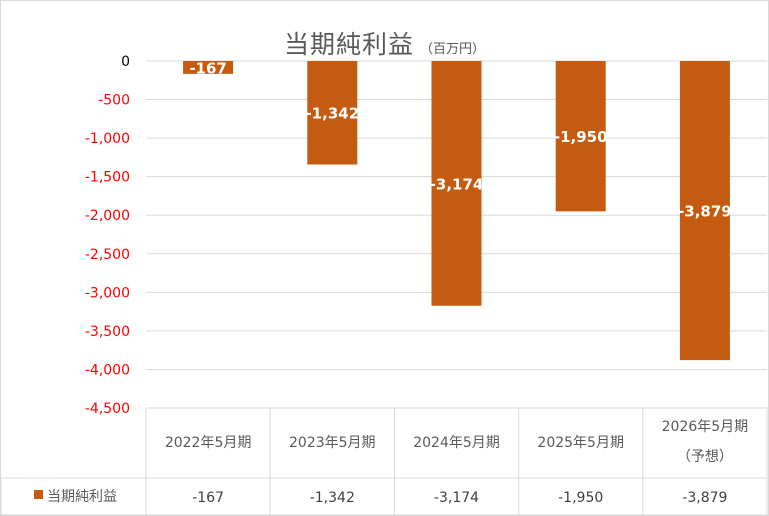 The width and height of the screenshot is (769, 516). What do you see at coordinates (332, 498) in the screenshot?
I see `table-value: -1,342` at bounding box center [332, 498].